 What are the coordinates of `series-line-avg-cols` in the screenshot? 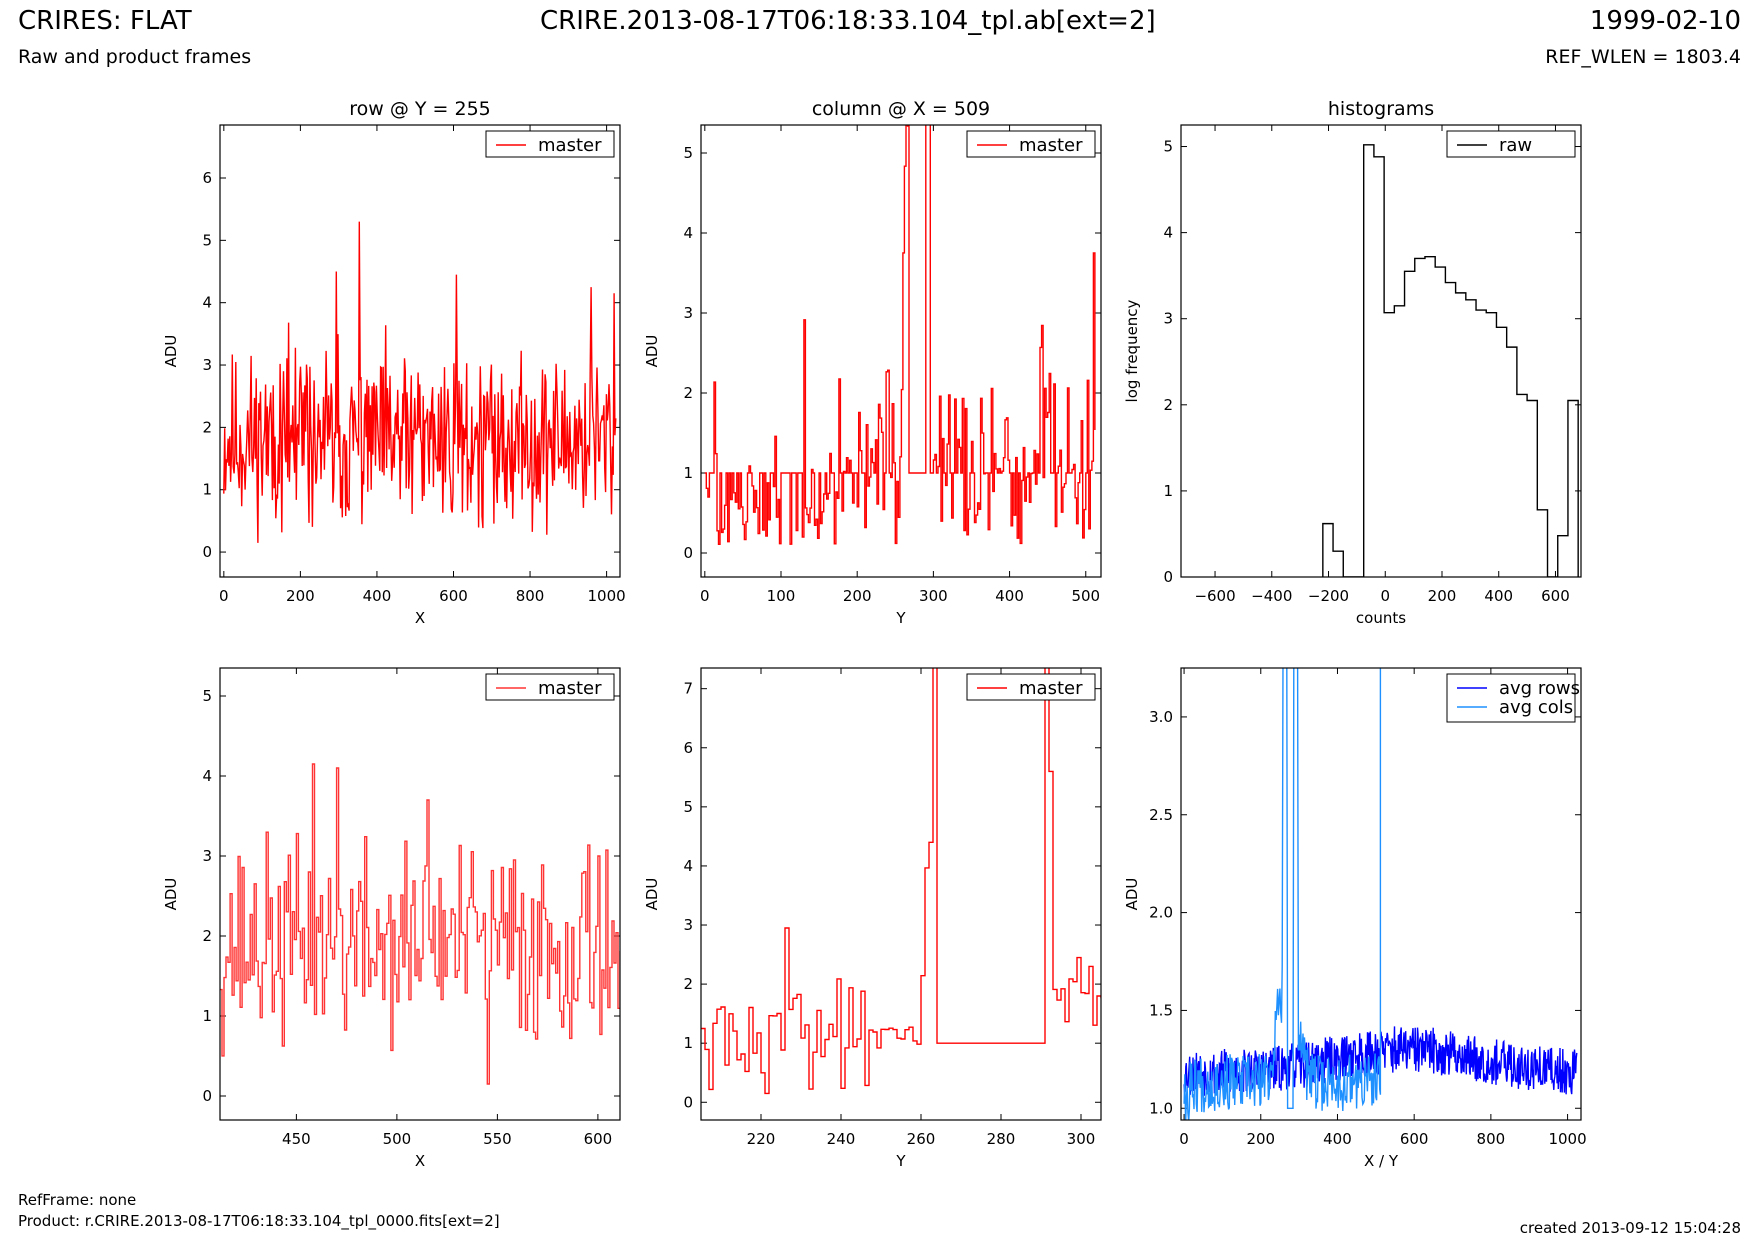 It's located at (1282, 894).